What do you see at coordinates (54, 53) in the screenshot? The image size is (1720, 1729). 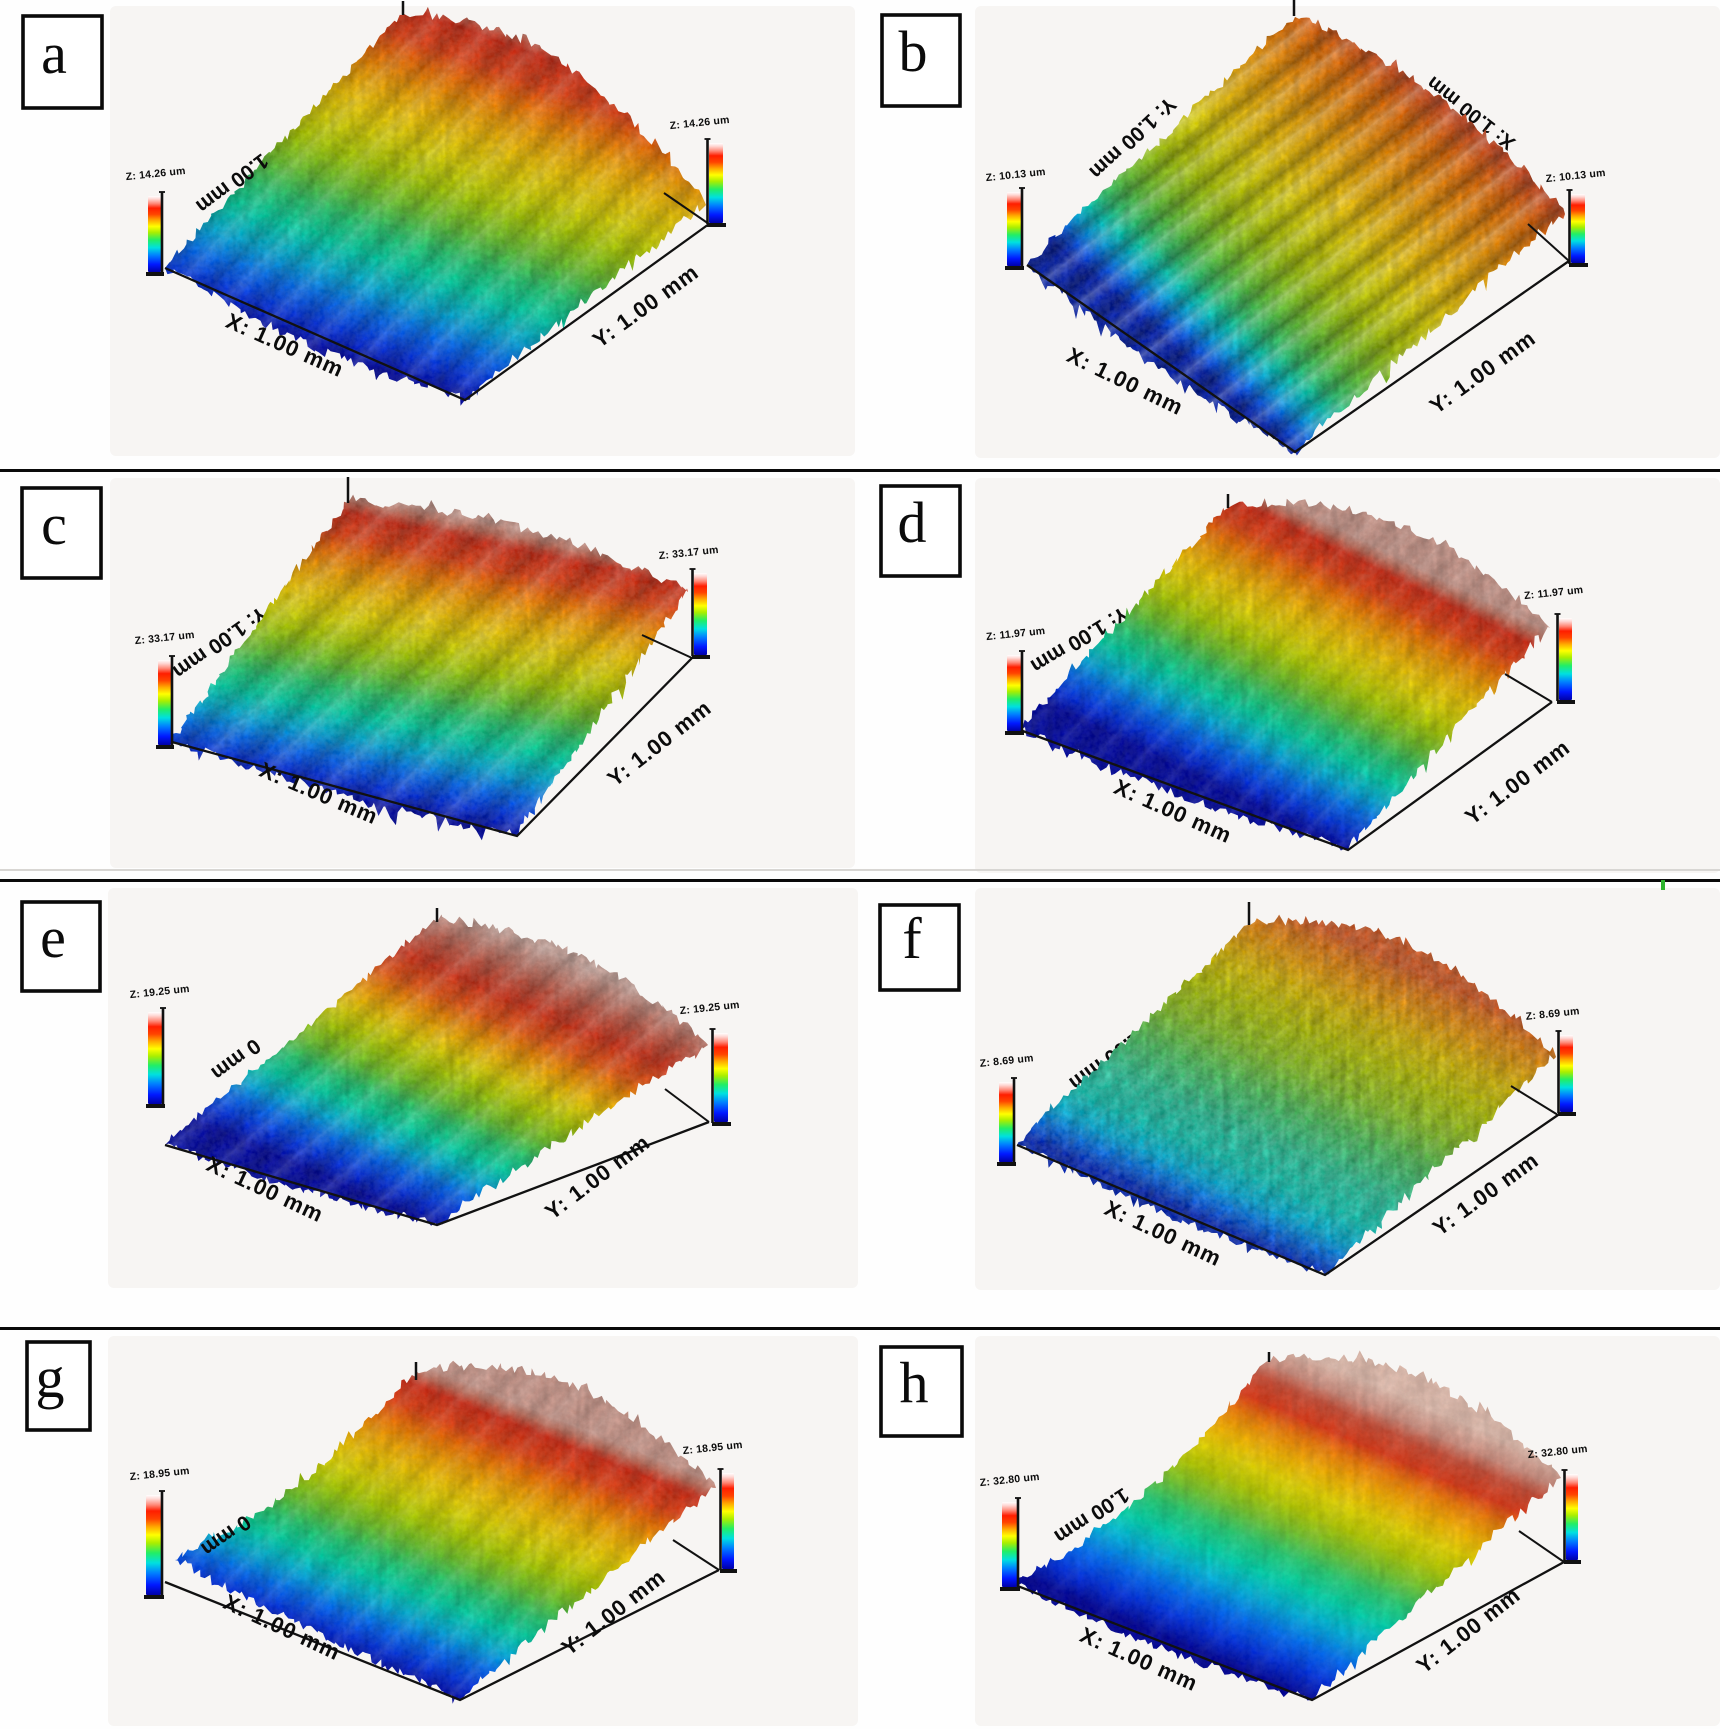 I see `svg-text: a` at bounding box center [54, 53].